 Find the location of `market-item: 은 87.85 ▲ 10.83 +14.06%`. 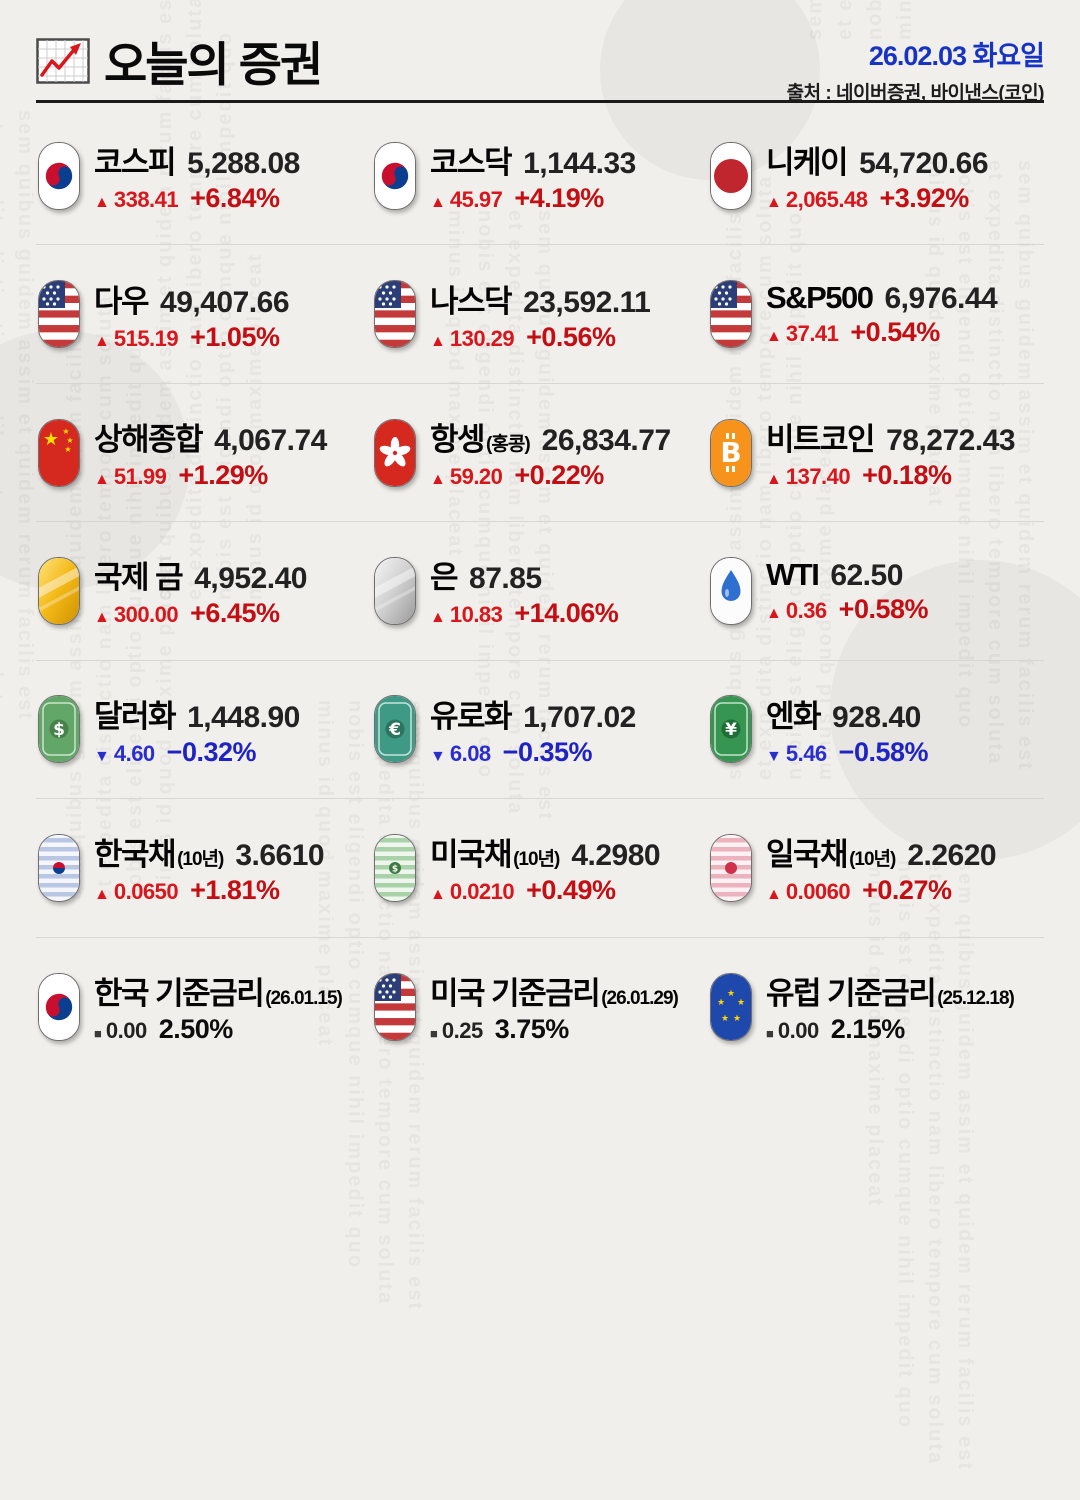

market-item: 은 87.85 ▲ 10.83 +14.06% is located at coordinates (540, 591).